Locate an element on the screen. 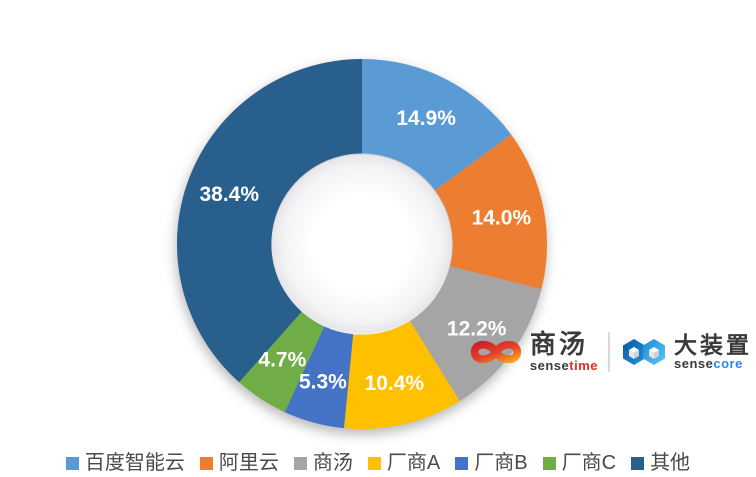 The height and width of the screenshot is (477, 756). pie-data-label-0: 14.9% is located at coordinates (426, 118).